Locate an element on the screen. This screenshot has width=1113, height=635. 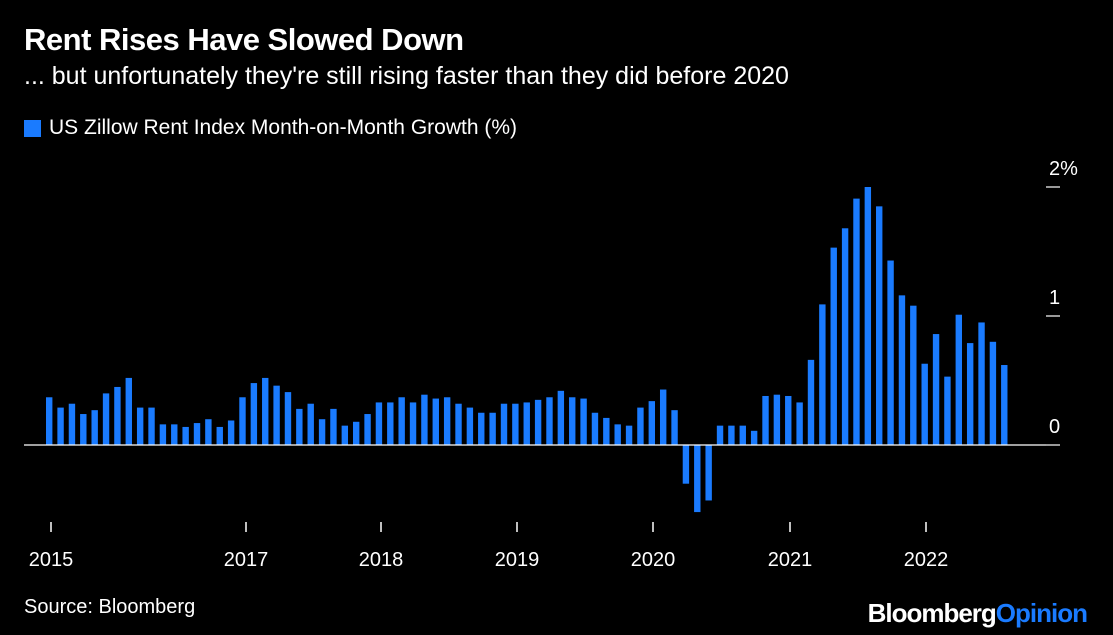
brand-logo: BloombergOpinion is located at coordinates (977, 613).